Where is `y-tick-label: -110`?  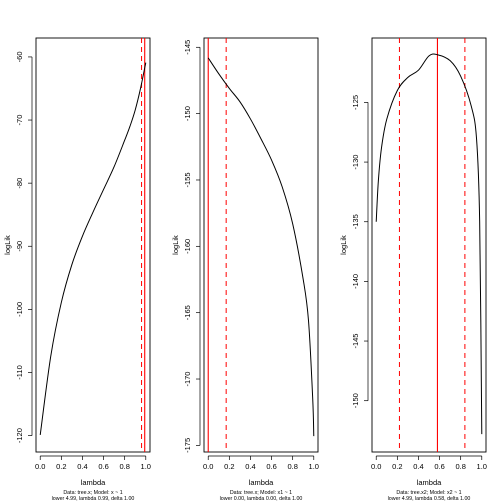
y-tick-label: -110 is located at coordinates (19, 372).